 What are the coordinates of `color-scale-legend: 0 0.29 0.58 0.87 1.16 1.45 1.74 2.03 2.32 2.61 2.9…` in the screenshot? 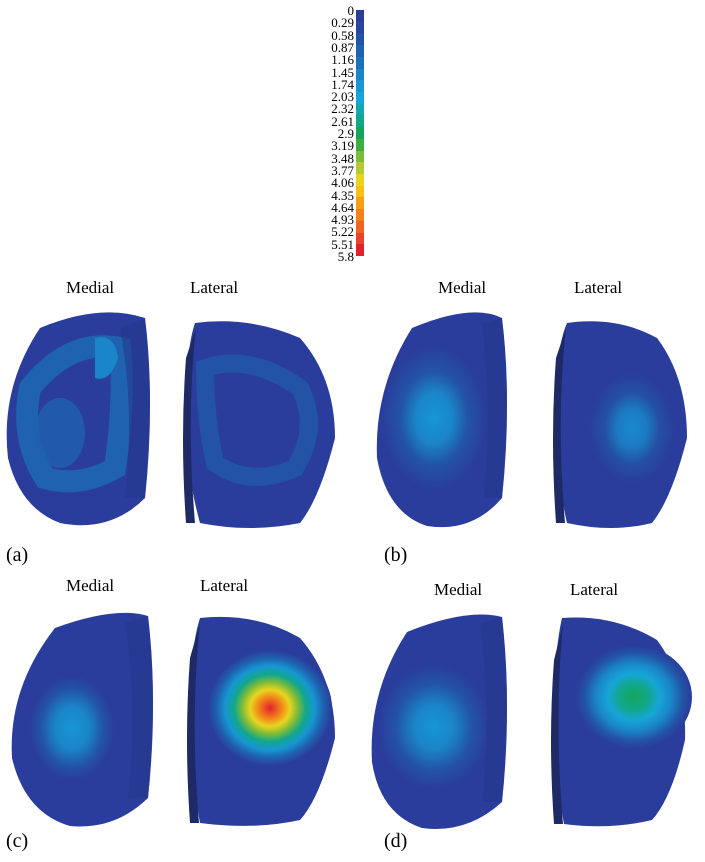 It's located at (340, 135).